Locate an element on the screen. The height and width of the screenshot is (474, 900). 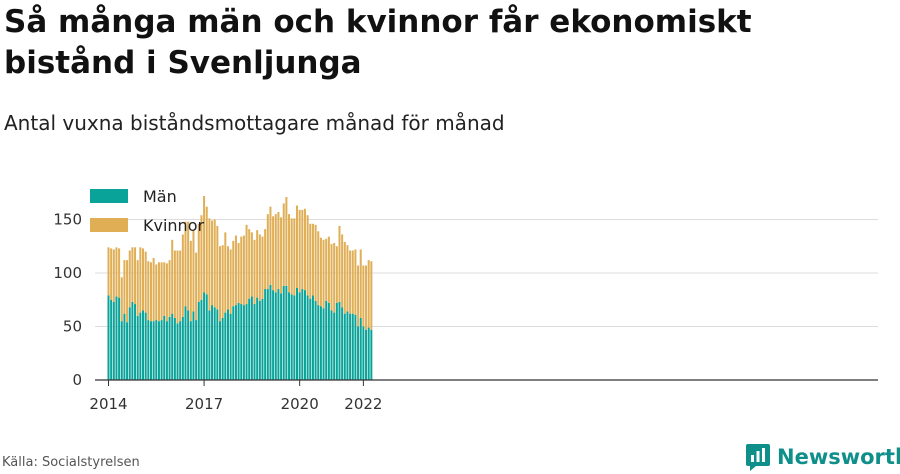
x-tick-label-2017: 2017 is located at coordinates (204, 404).